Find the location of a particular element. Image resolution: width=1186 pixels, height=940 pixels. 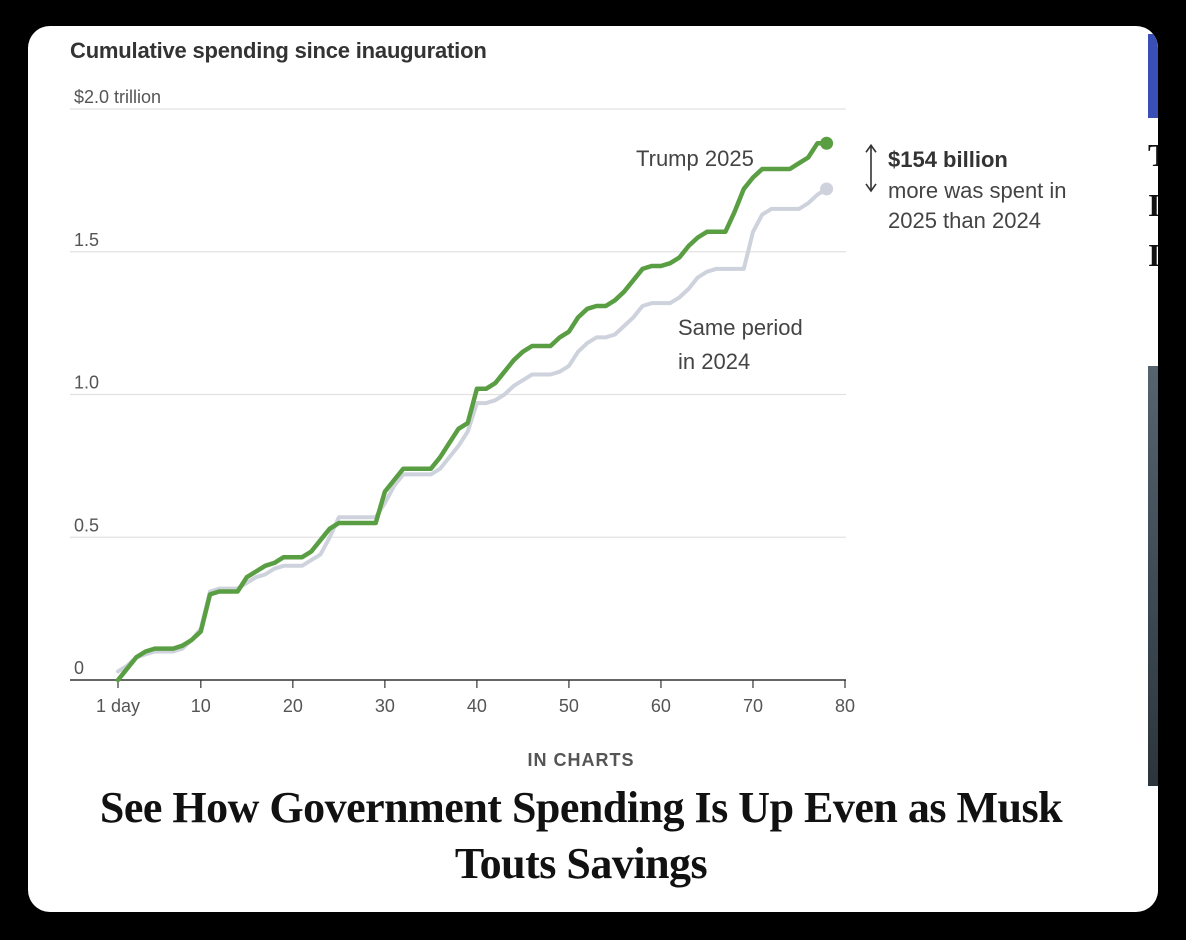

series-label-2024-line2: in 2024 is located at coordinates (714, 361).